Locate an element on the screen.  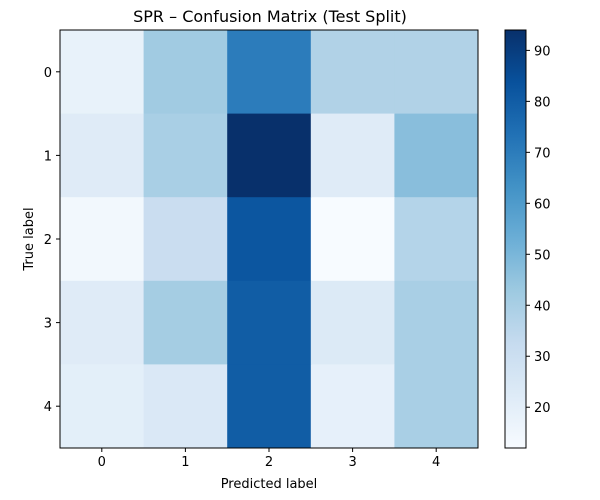
colorbar-tick-label: 50 is located at coordinates (542, 255).